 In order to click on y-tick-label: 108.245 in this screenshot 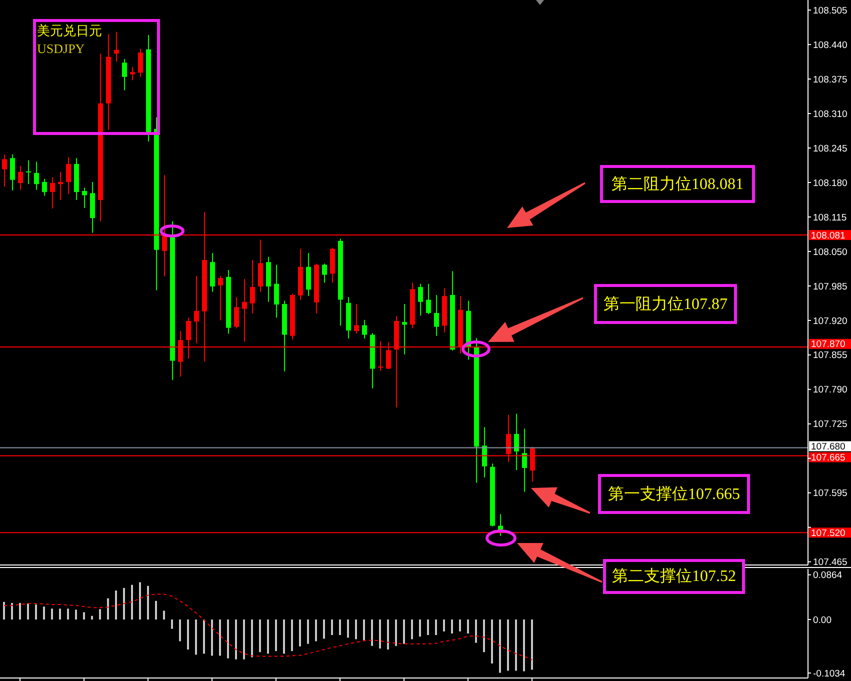, I will do `click(830, 148)`.